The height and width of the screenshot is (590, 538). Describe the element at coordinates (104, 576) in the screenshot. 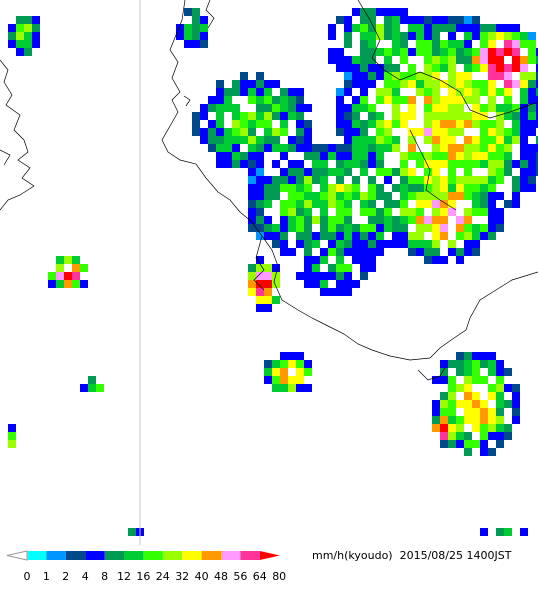

I see `legend-tick-label: 8` at that location.